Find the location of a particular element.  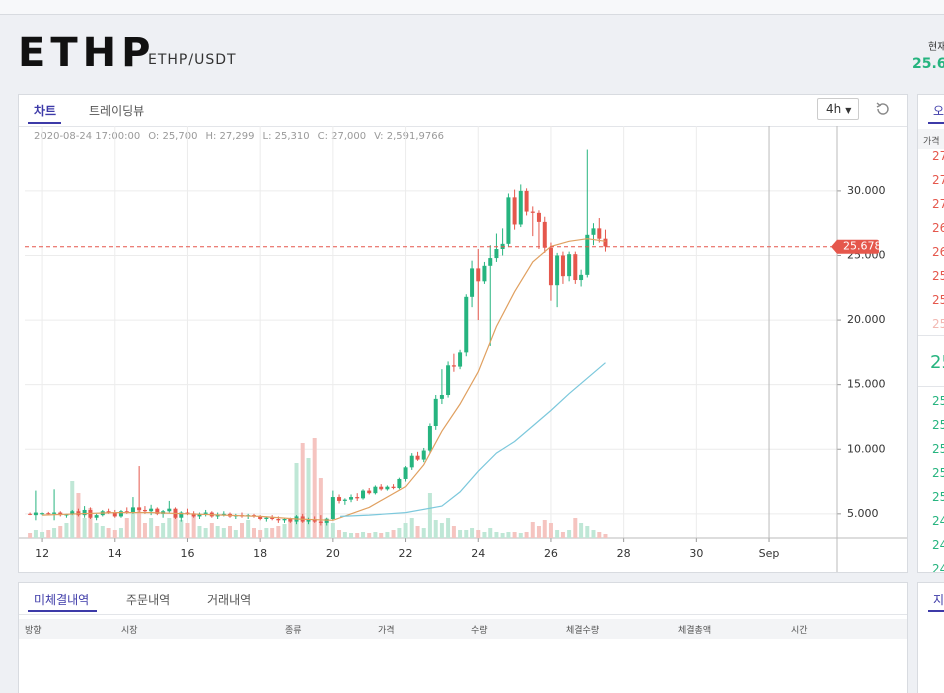

x-tick-label: 14 is located at coordinates (115, 553).